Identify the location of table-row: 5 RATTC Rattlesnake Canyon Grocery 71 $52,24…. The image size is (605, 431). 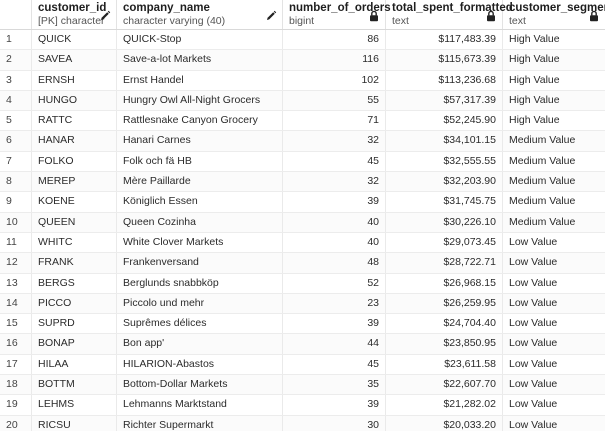
(302, 121).